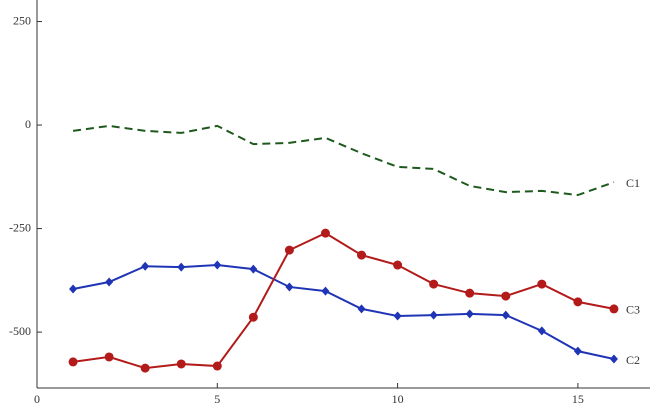 The image size is (650, 409). What do you see at coordinates (22, 20) in the screenshot?
I see `y-tick-label: 250` at bounding box center [22, 20].